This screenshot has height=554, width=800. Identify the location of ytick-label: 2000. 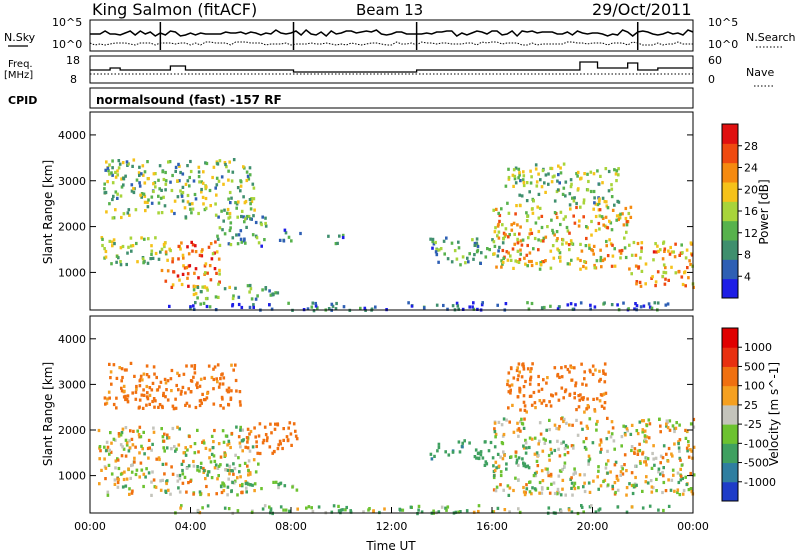
(72, 227).